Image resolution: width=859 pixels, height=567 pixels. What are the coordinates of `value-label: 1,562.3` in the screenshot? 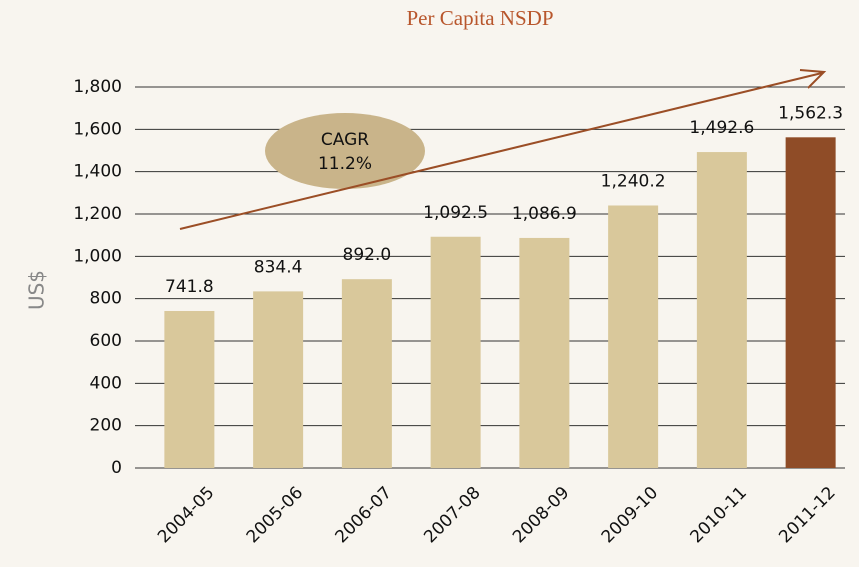 It's located at (810, 113).